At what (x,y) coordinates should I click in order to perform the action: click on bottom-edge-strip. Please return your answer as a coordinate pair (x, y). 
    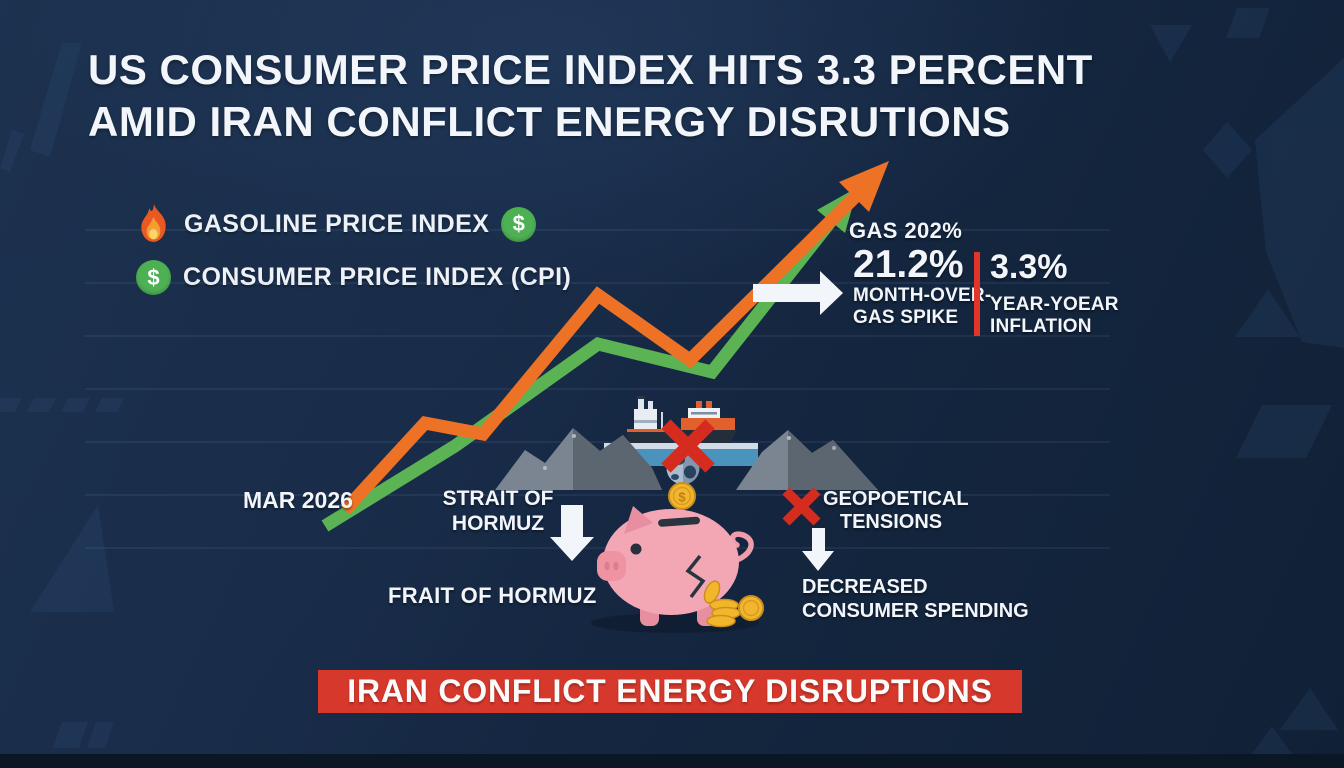
    Looking at the image, I should click on (672, 761).